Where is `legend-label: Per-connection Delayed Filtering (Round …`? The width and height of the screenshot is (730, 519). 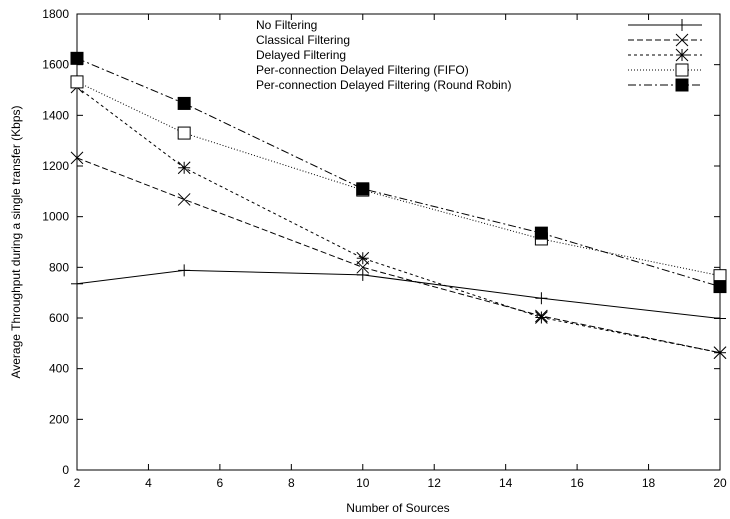
legend-label: Per-connection Delayed Filtering (Round … is located at coordinates (383, 85).